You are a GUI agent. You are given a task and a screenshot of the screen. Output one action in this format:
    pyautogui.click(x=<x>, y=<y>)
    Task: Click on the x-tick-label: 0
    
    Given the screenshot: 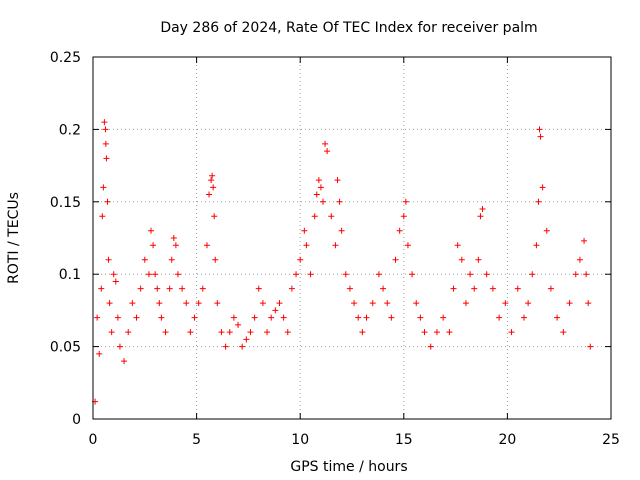 What is the action you would take?
    pyautogui.click(x=93, y=440)
    